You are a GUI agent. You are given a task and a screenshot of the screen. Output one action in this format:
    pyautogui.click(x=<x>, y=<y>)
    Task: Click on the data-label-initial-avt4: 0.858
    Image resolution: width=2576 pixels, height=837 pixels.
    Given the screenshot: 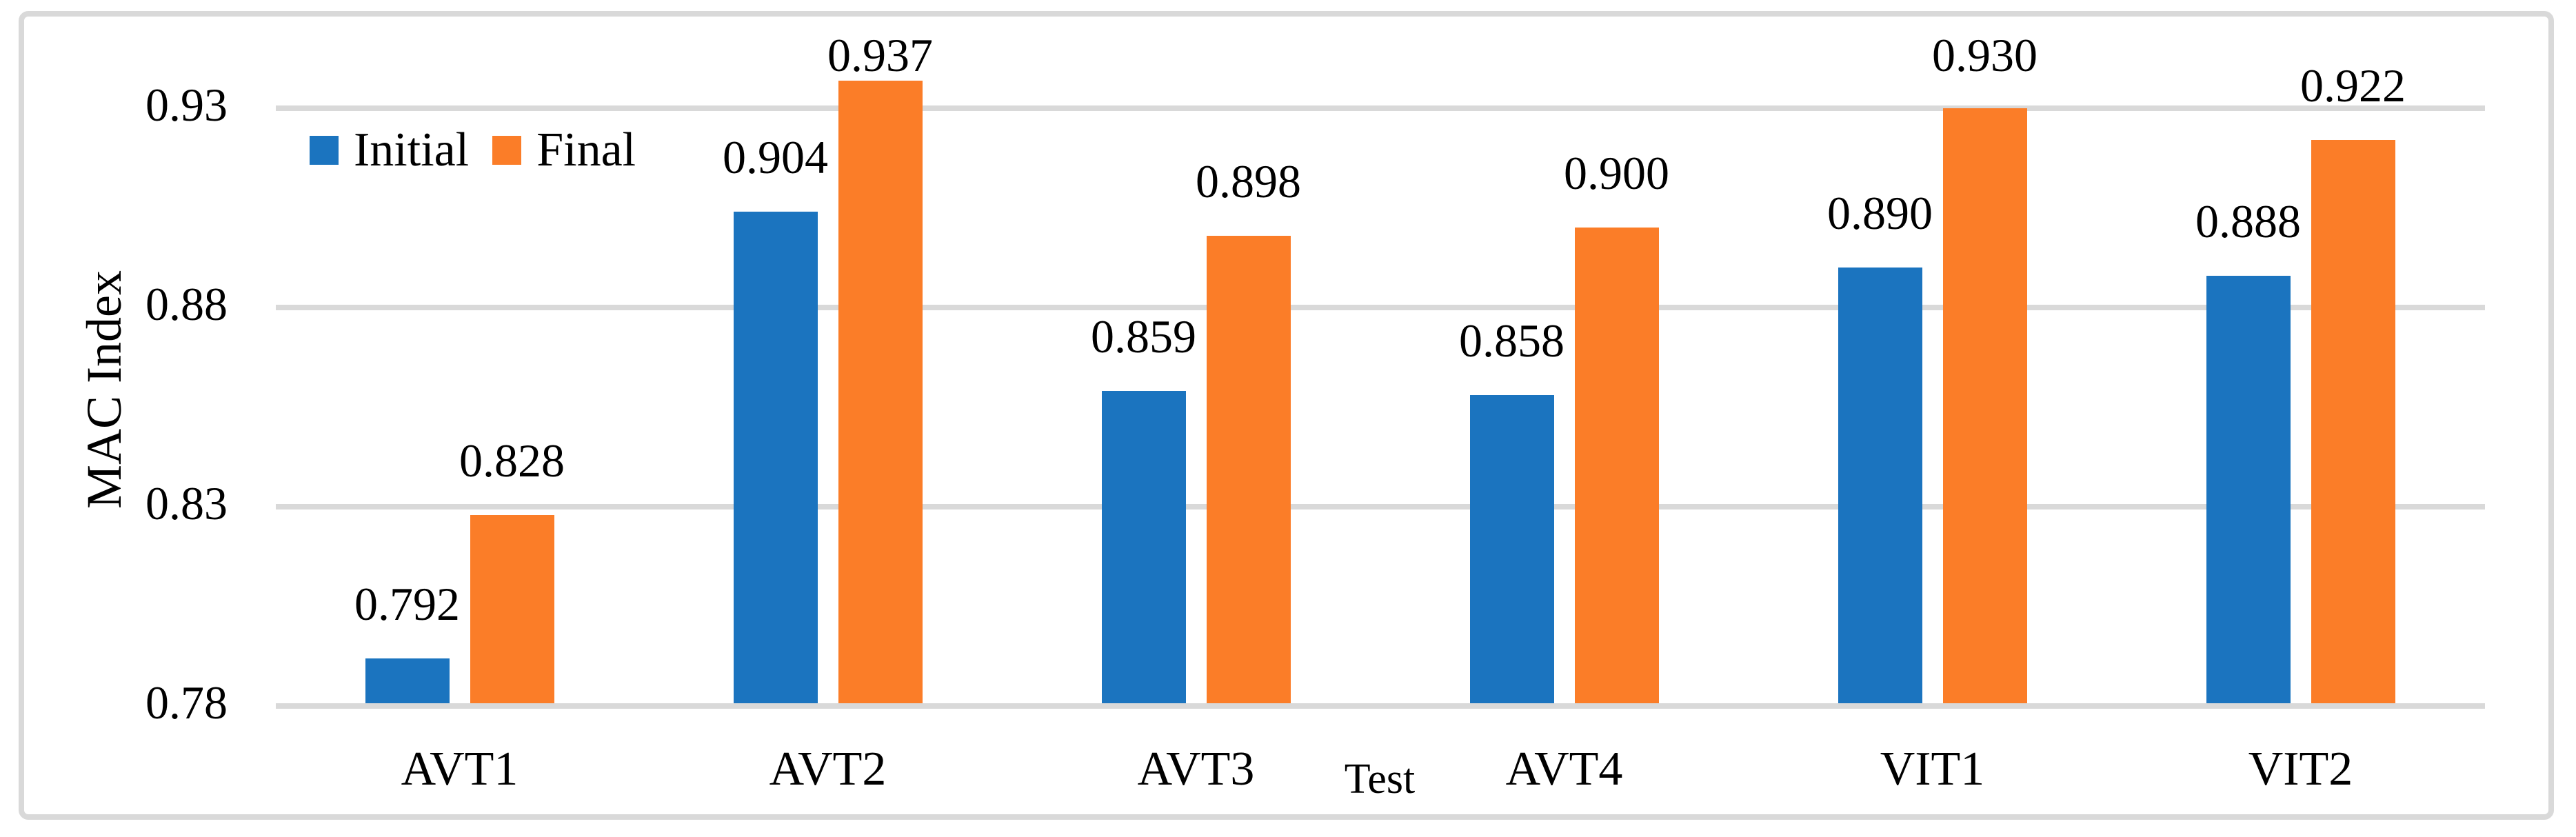 What is the action you would take?
    pyautogui.click(x=1511, y=340)
    